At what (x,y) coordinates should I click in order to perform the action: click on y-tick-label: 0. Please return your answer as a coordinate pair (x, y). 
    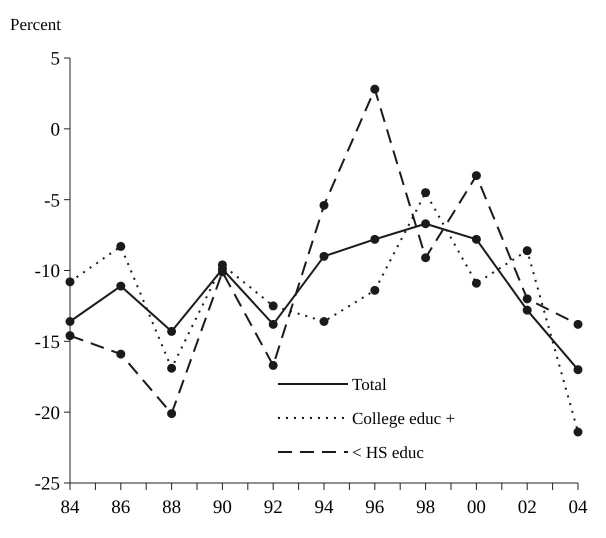
    Looking at the image, I should click on (55, 129).